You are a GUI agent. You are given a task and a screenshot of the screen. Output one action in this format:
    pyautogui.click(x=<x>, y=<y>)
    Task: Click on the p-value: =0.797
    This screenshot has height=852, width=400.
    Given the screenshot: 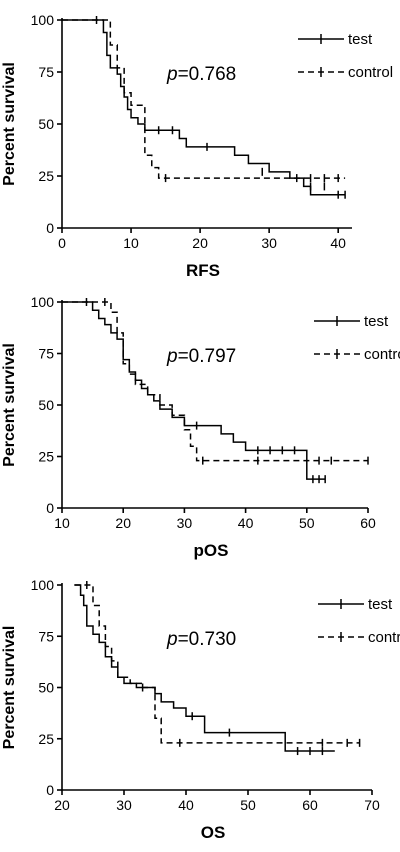 What is the action you would take?
    pyautogui.click(x=207, y=356)
    